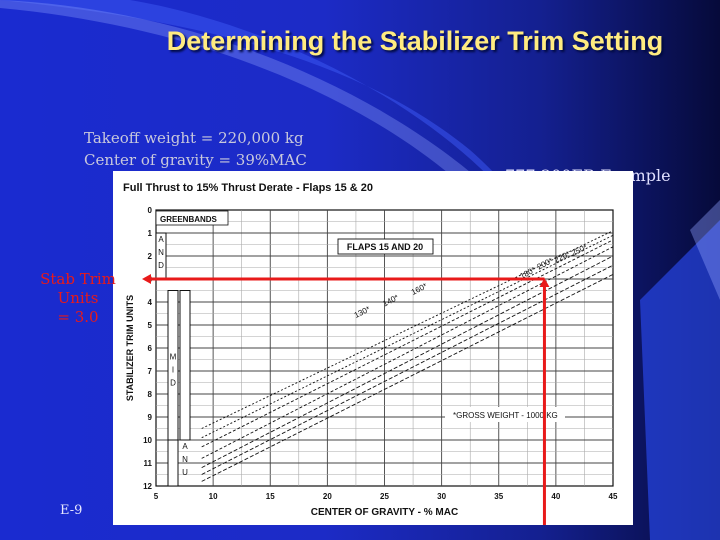 The image size is (720, 540). Describe the element at coordinates (498, 496) in the screenshot. I see `x-tick-label: 35` at that location.